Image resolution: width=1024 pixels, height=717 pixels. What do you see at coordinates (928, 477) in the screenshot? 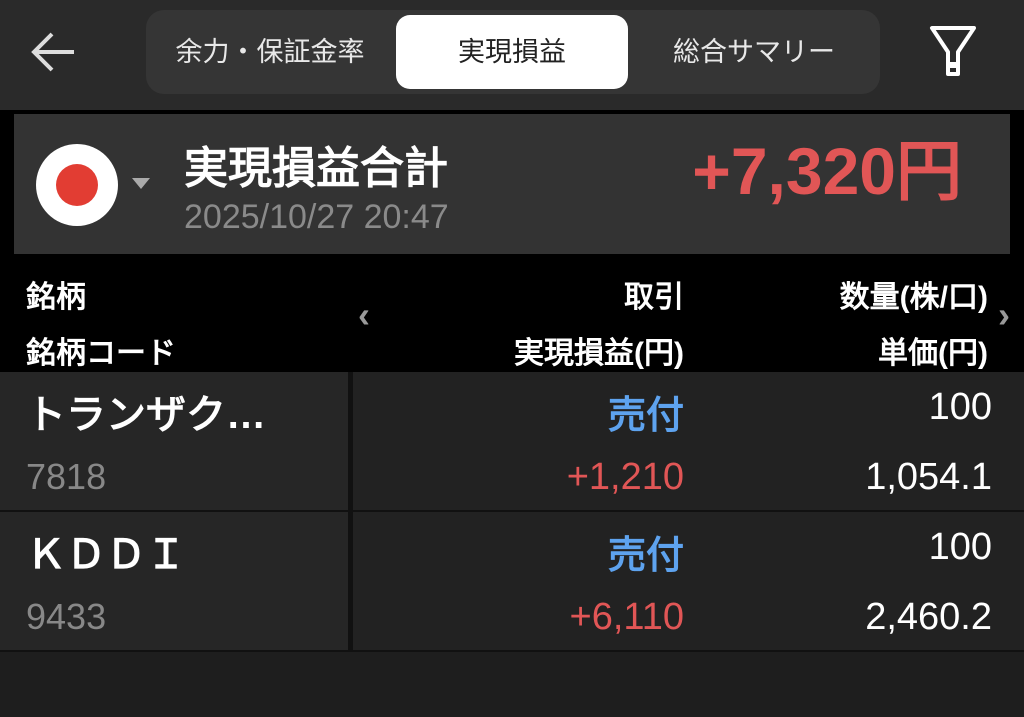
I see `unit-price: 1,054.1` at bounding box center [928, 477].